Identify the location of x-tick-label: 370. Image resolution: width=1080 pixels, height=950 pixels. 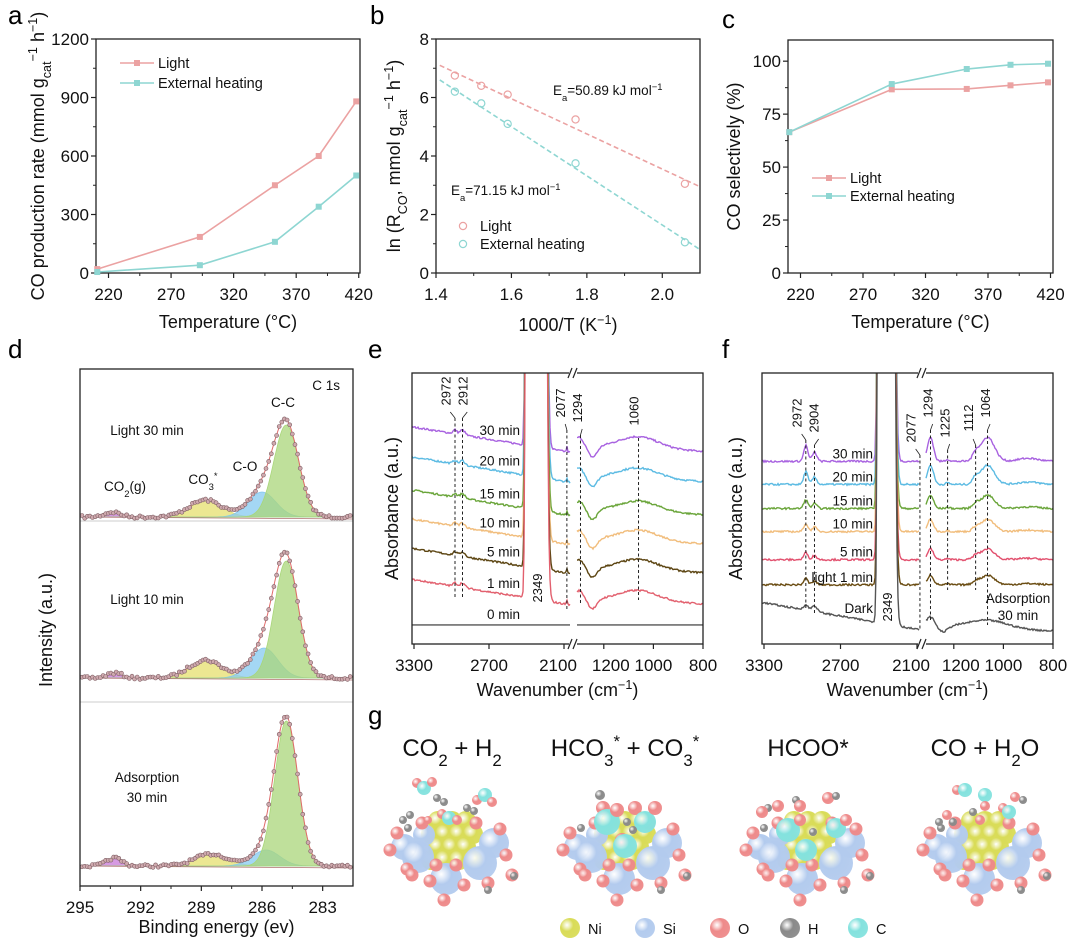
(988, 294).